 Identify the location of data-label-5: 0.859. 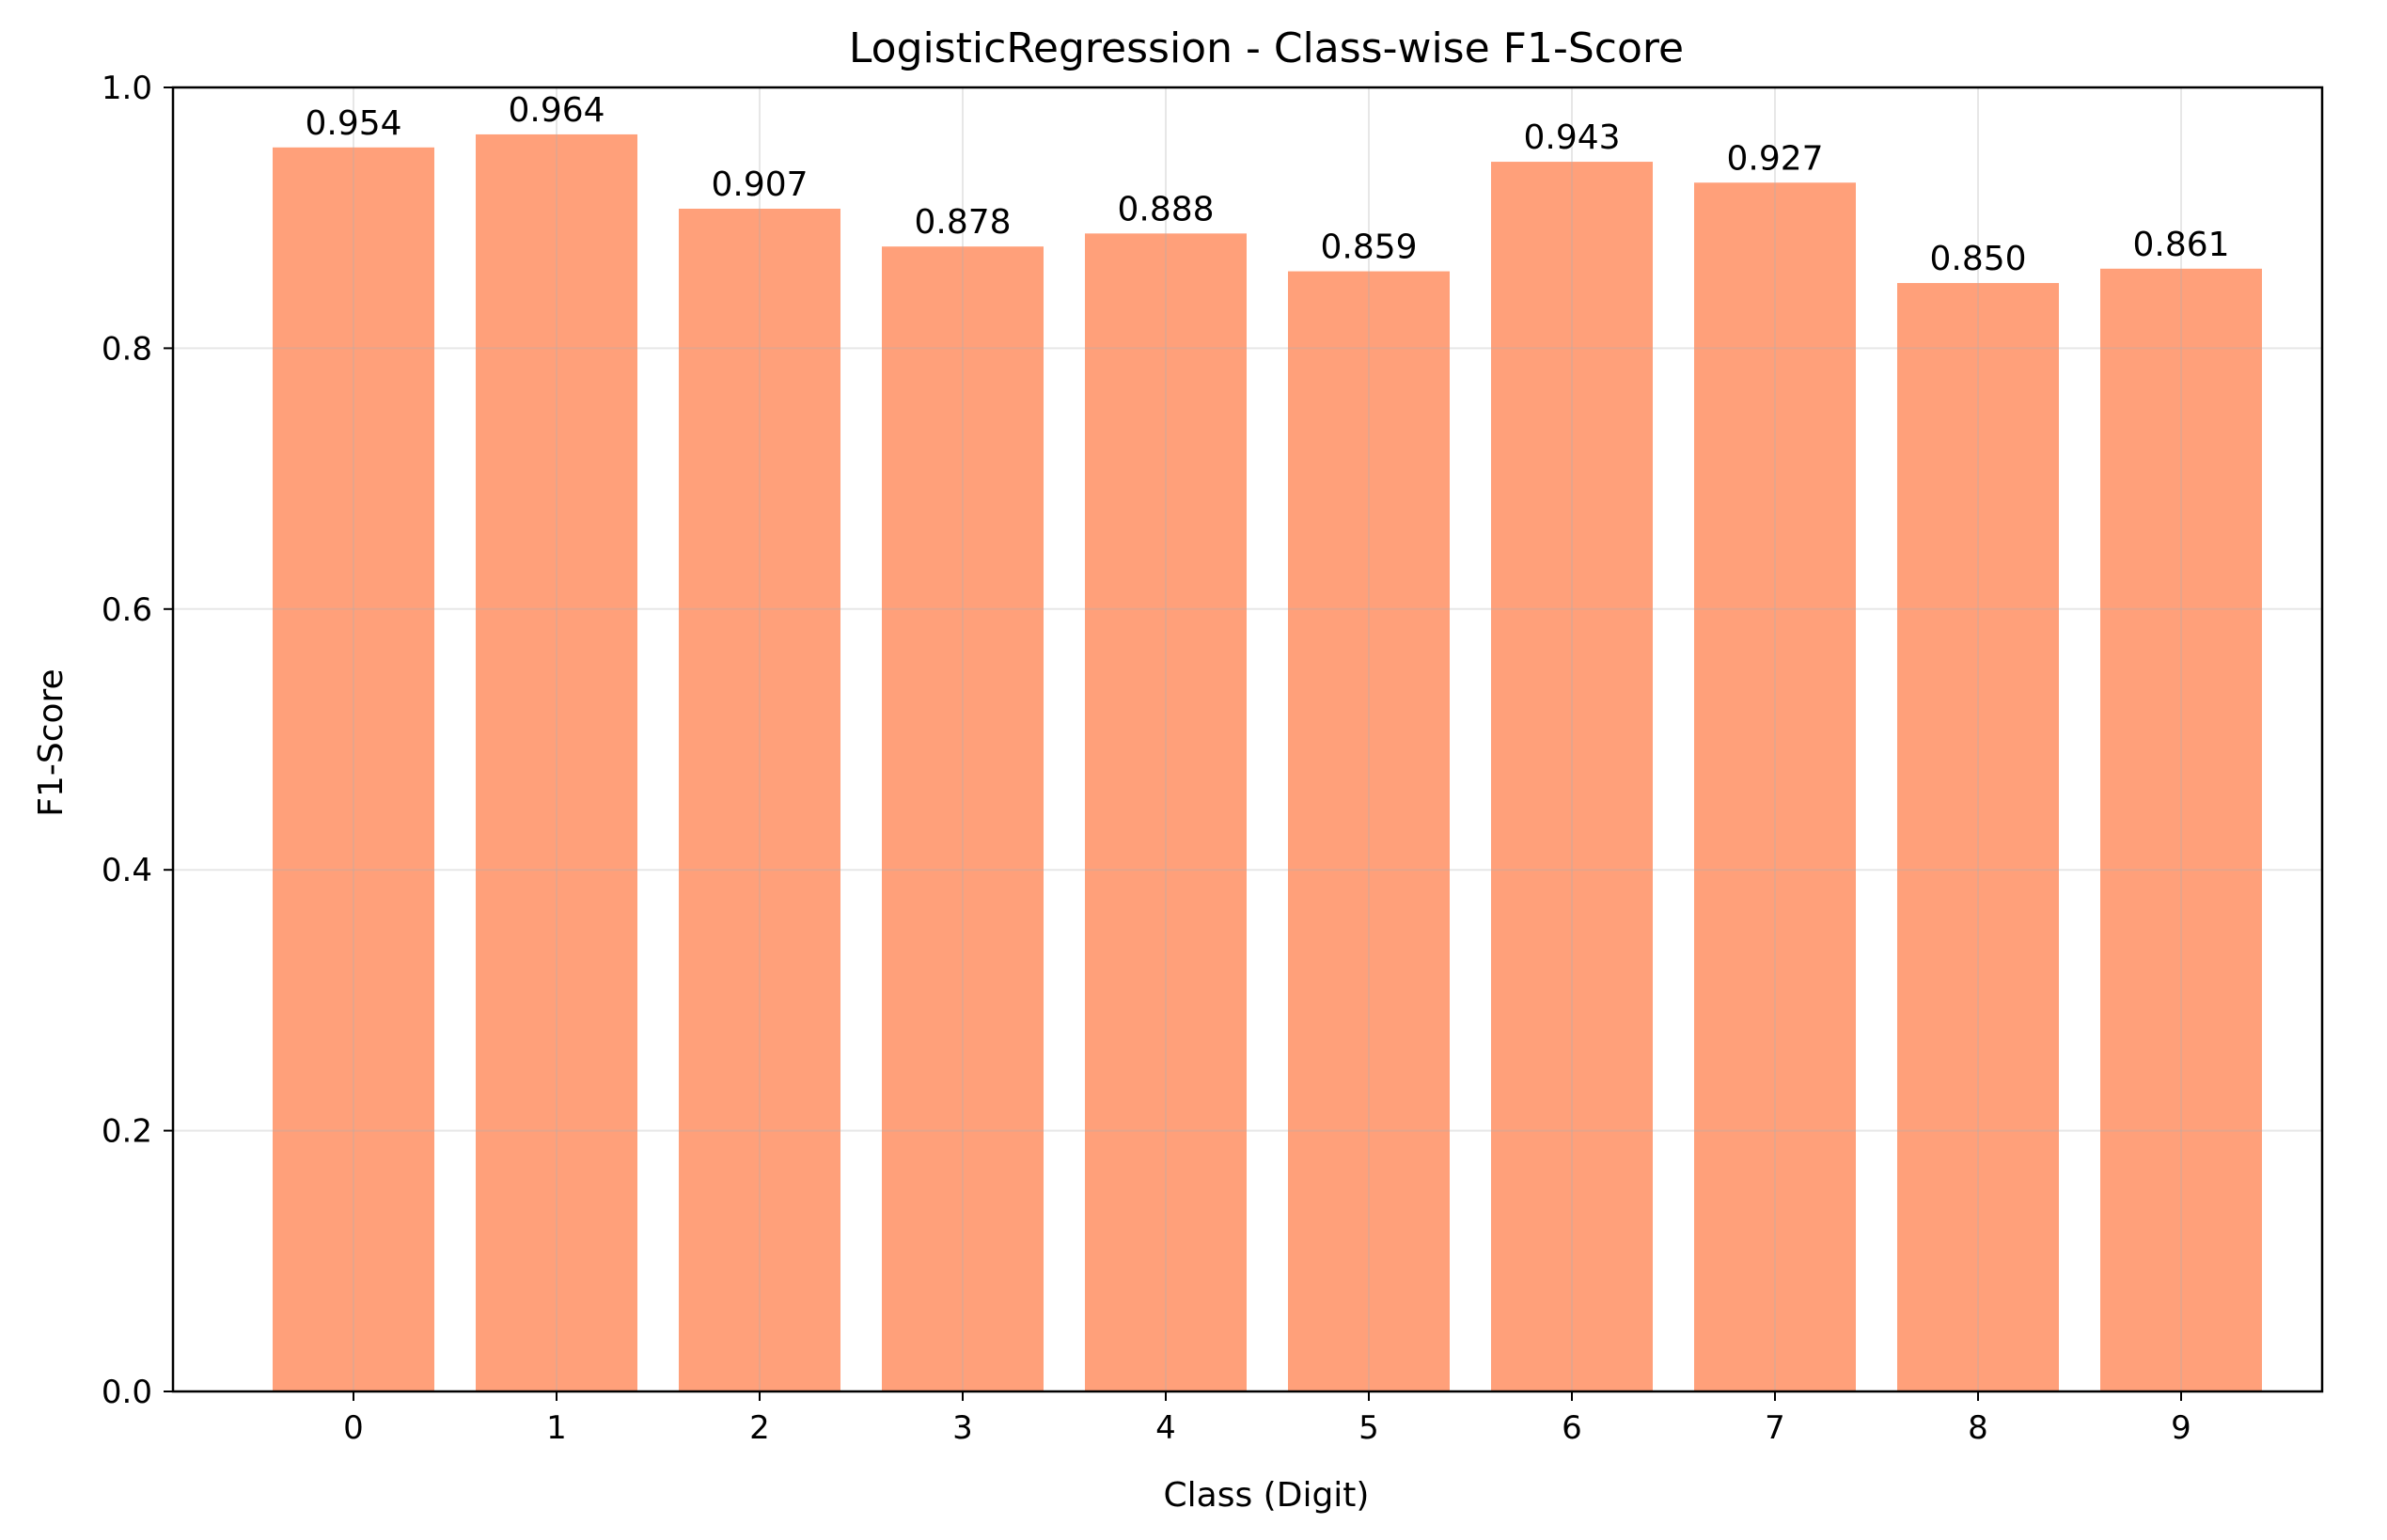
(1368, 247).